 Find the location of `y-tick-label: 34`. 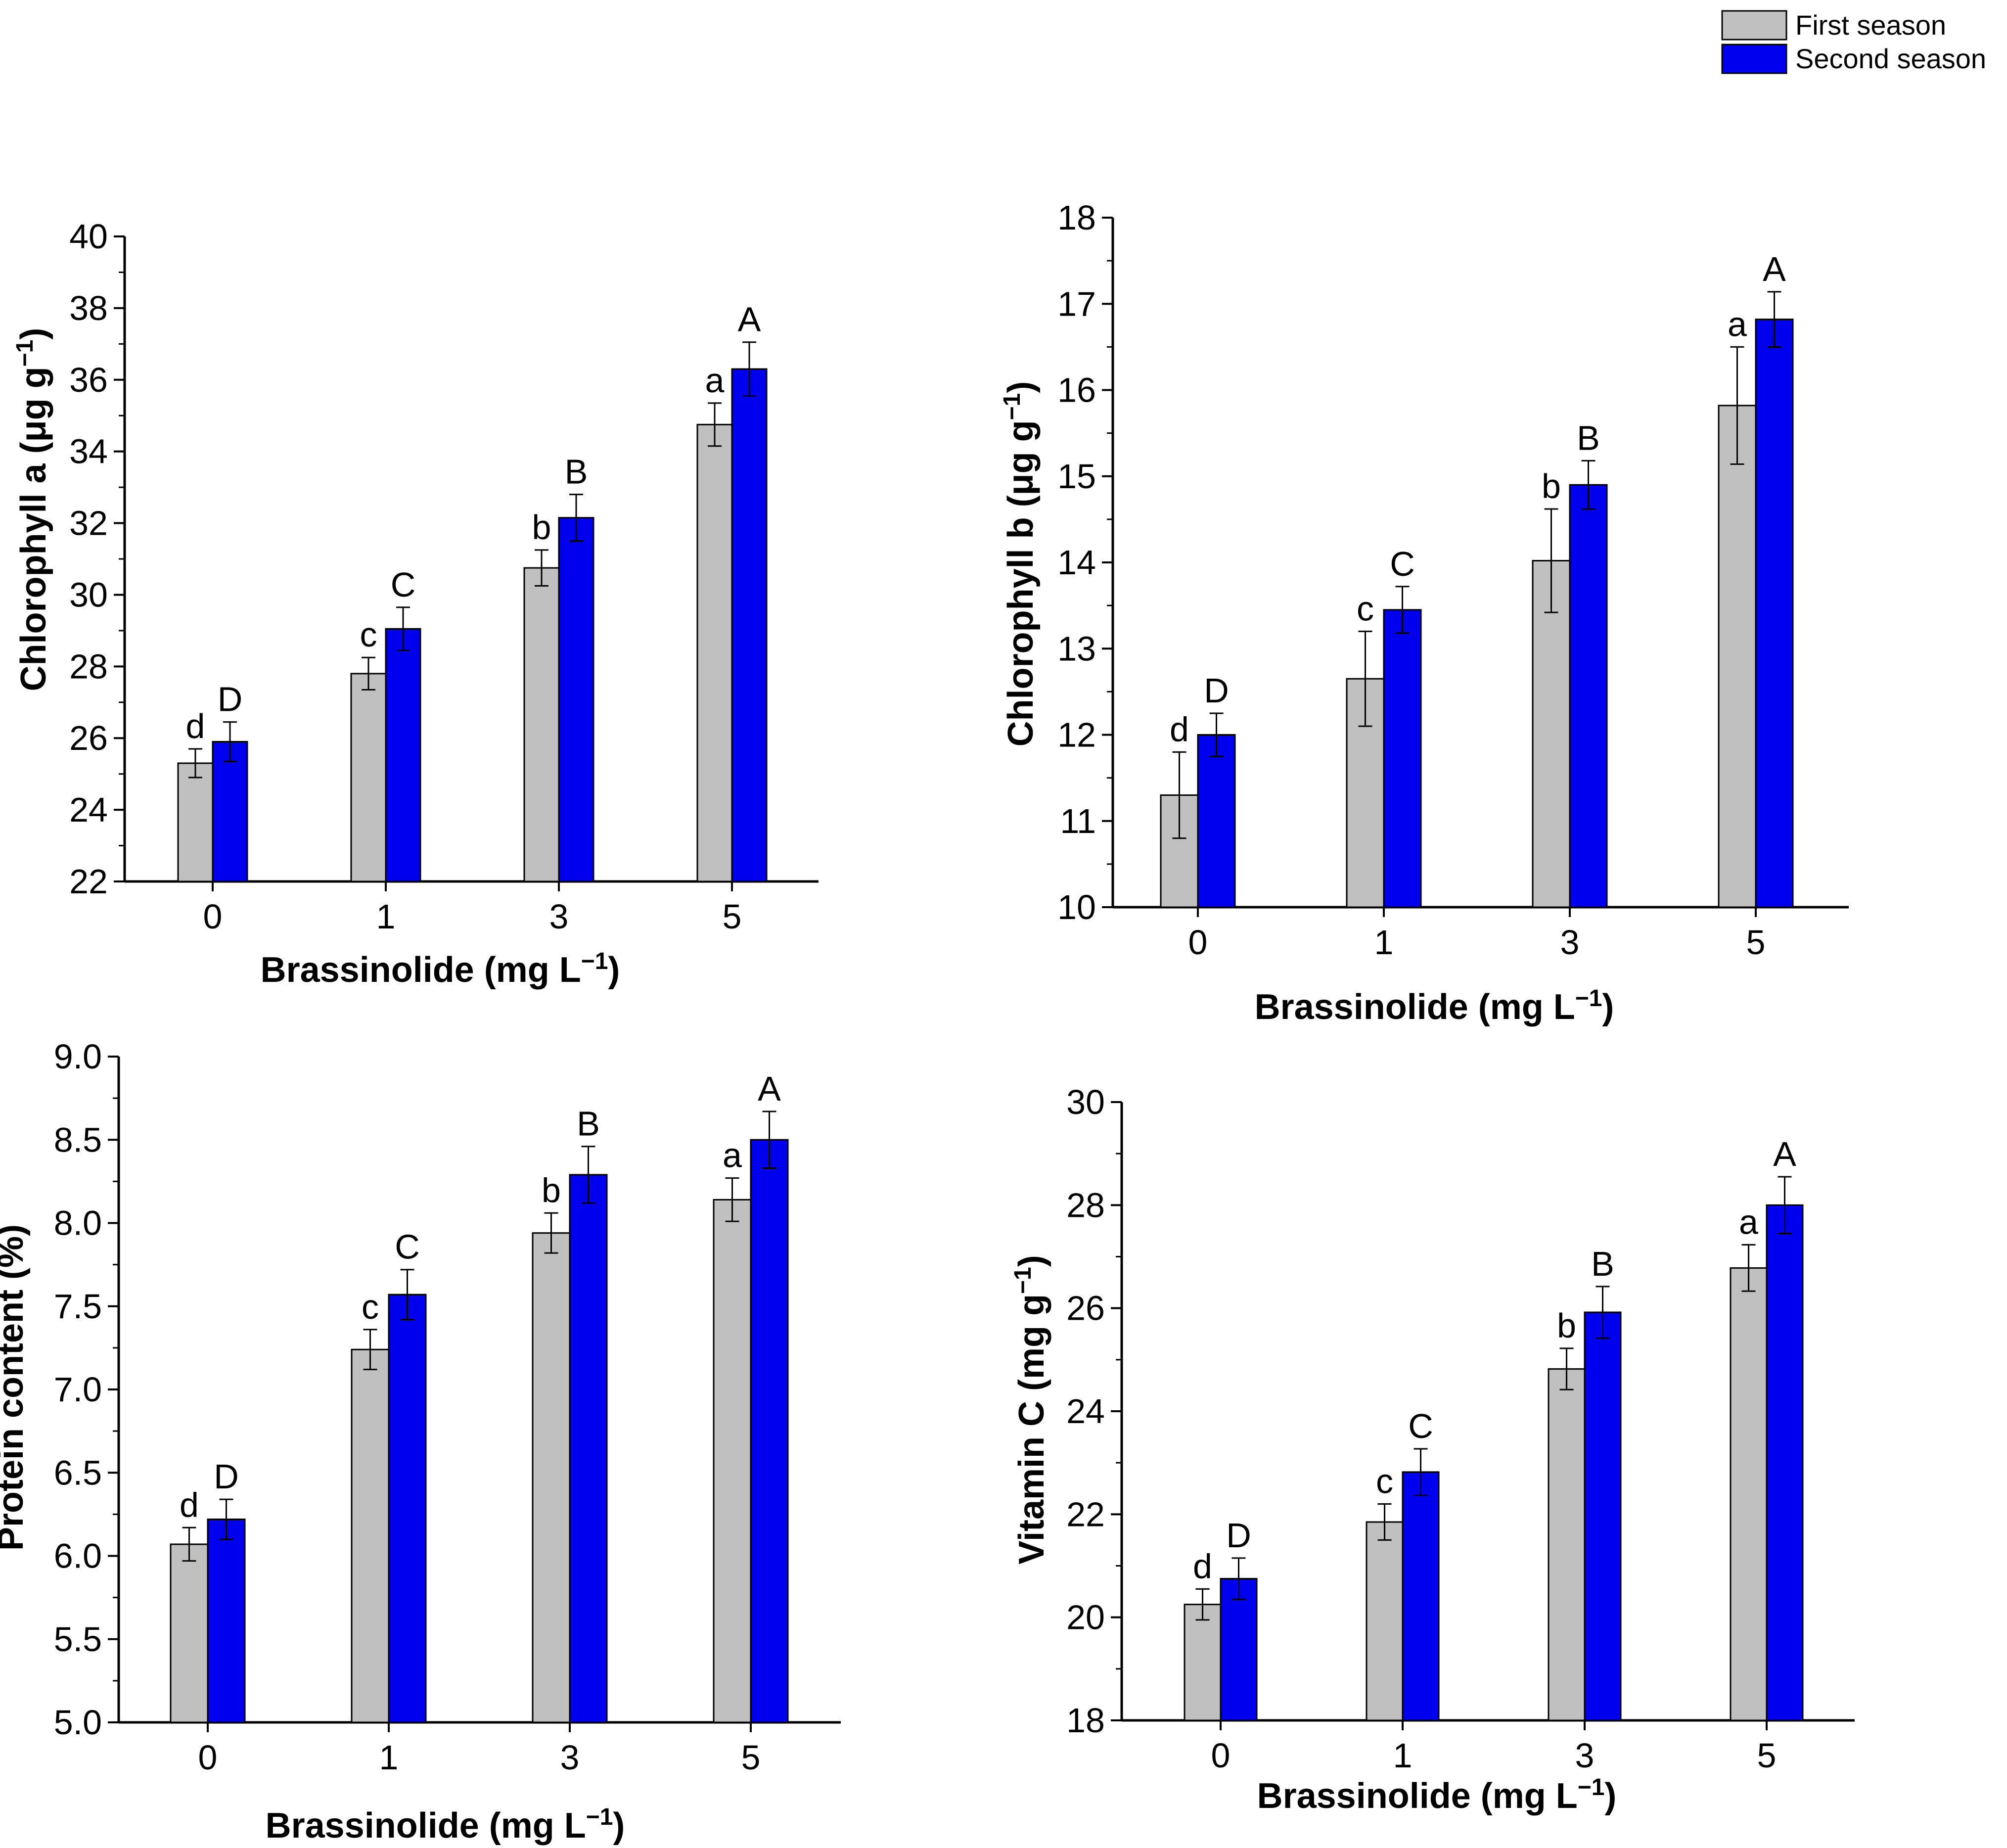

y-tick-label: 34 is located at coordinates (88, 451).